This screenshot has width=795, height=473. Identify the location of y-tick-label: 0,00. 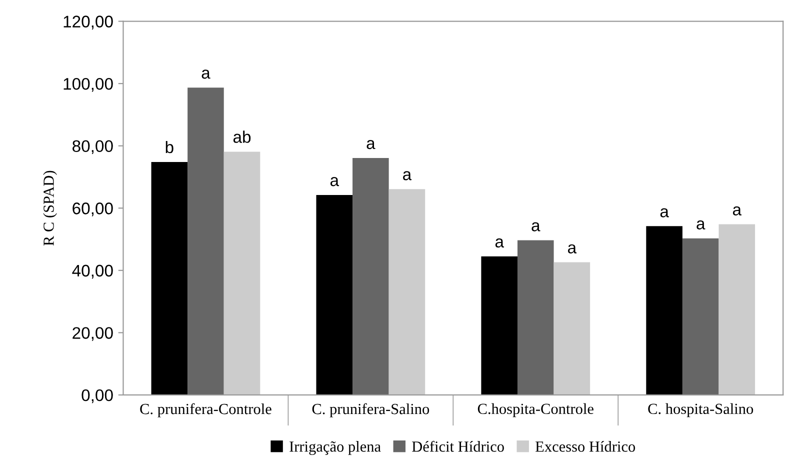
(97, 396).